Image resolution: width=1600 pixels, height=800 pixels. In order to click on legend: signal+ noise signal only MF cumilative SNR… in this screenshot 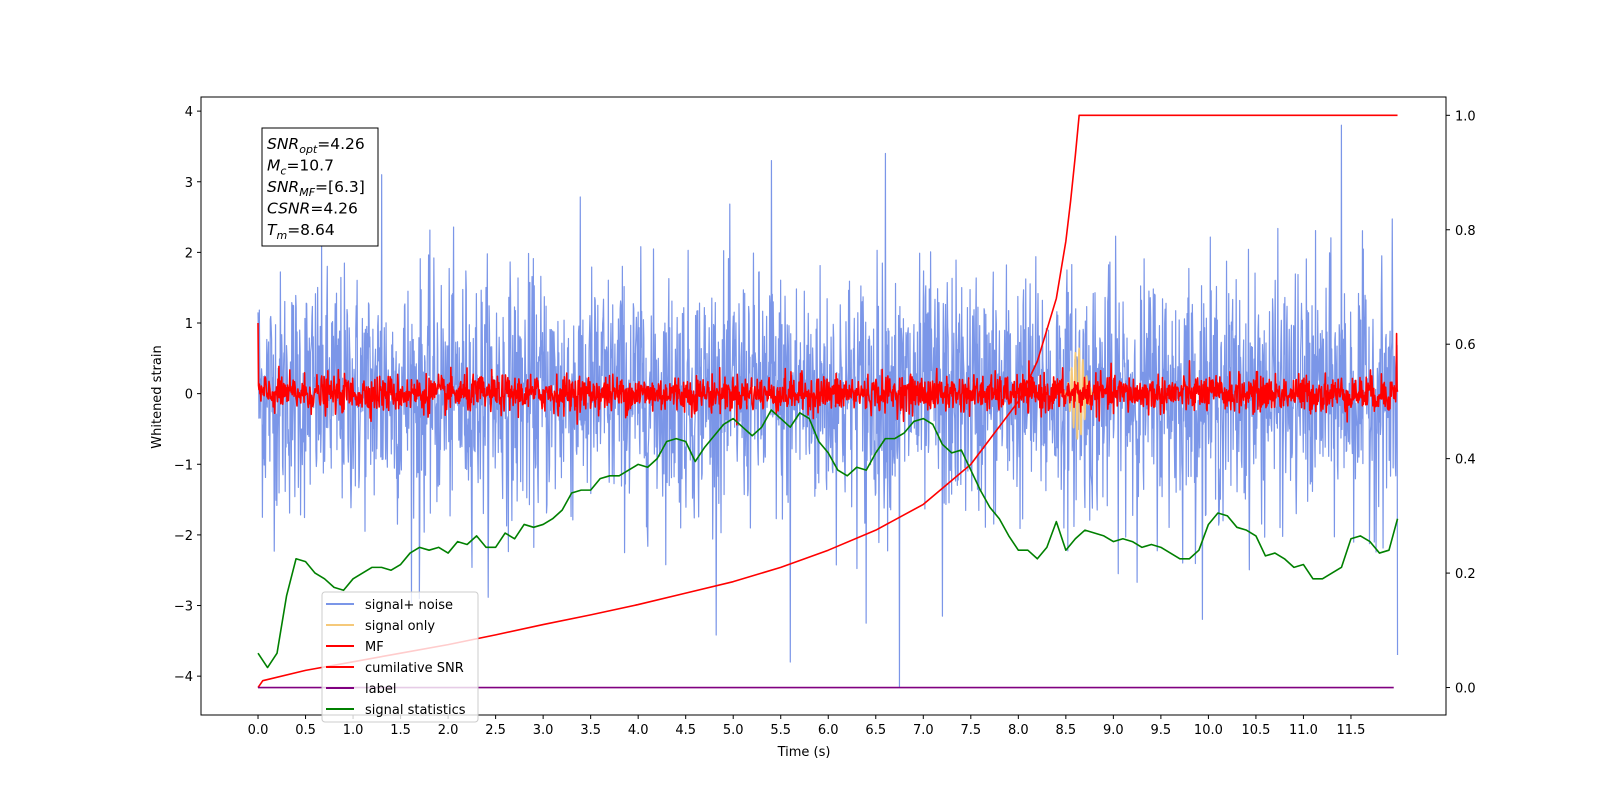, I will do `click(400, 657)`.